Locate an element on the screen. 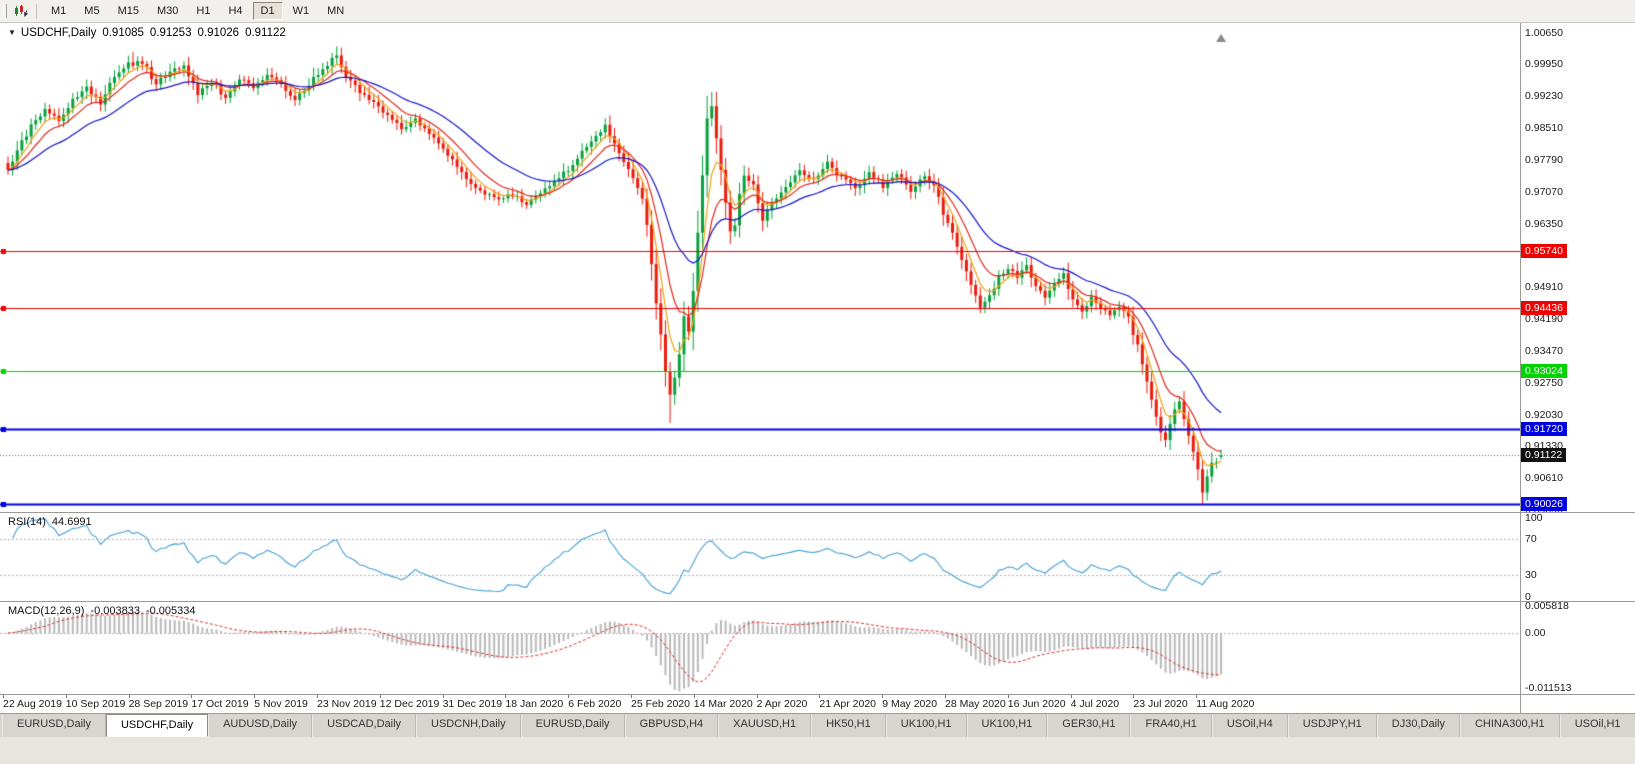  candlestick-chart-icon is located at coordinates (21, 11).